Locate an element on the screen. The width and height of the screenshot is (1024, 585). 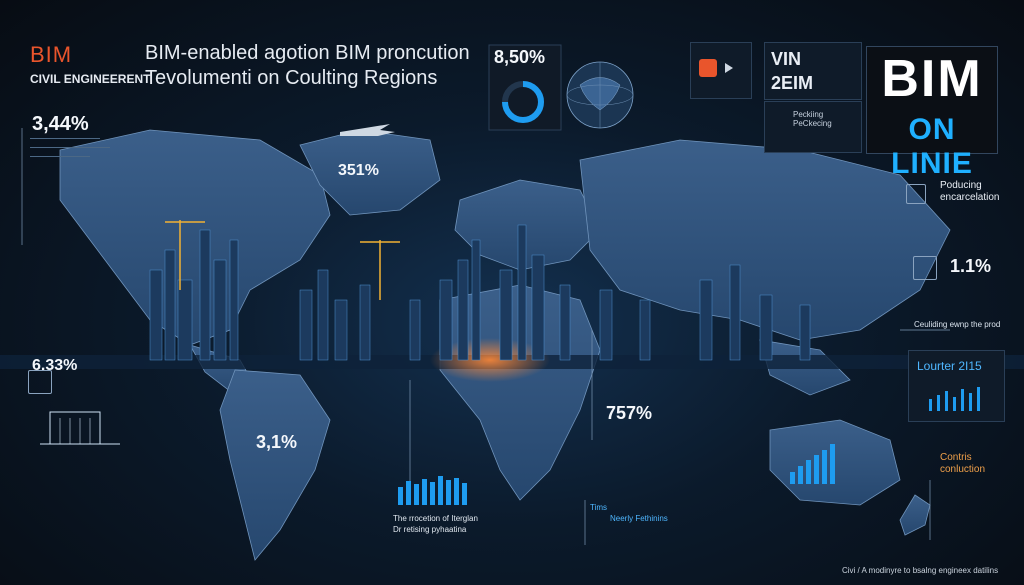
left-top-caption is located at coordinates (75, 149).